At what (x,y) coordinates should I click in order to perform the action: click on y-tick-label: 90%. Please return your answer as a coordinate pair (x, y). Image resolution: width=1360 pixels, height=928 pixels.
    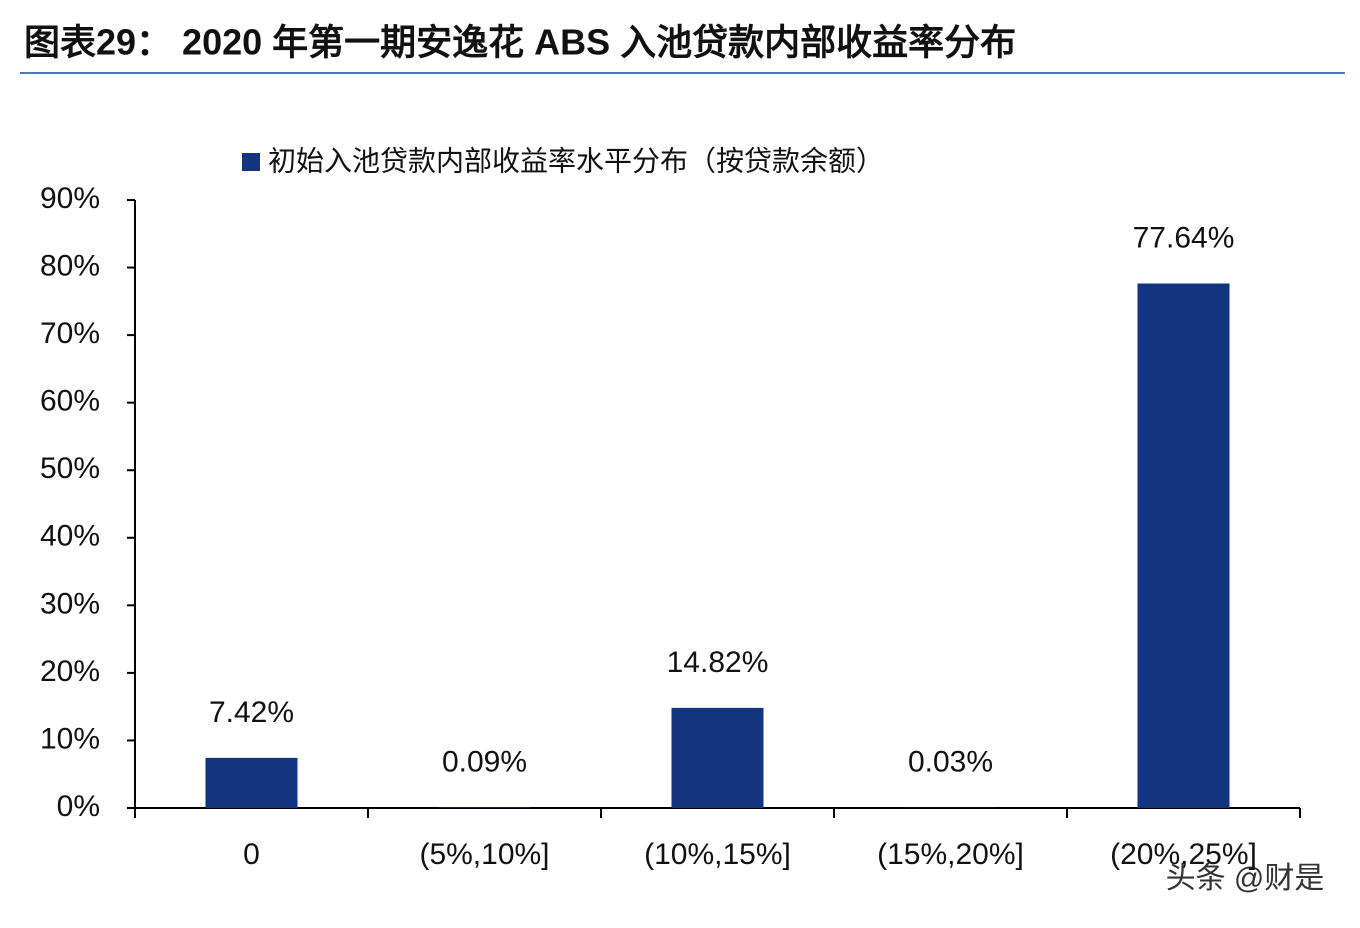
    Looking at the image, I should click on (70, 198).